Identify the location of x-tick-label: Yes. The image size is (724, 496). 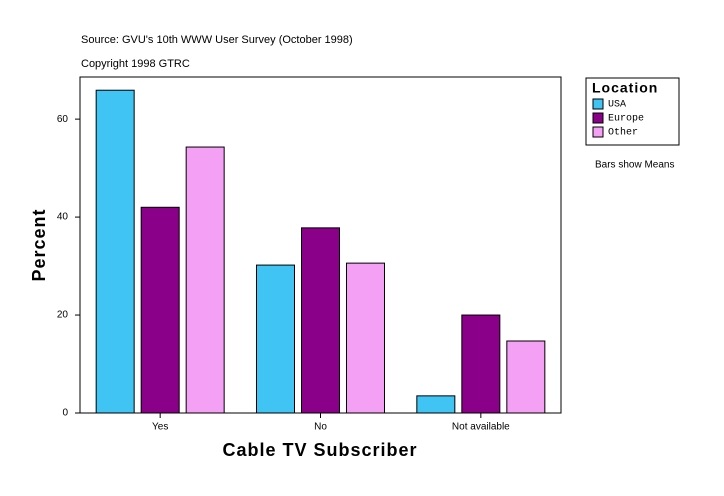
(160, 427).